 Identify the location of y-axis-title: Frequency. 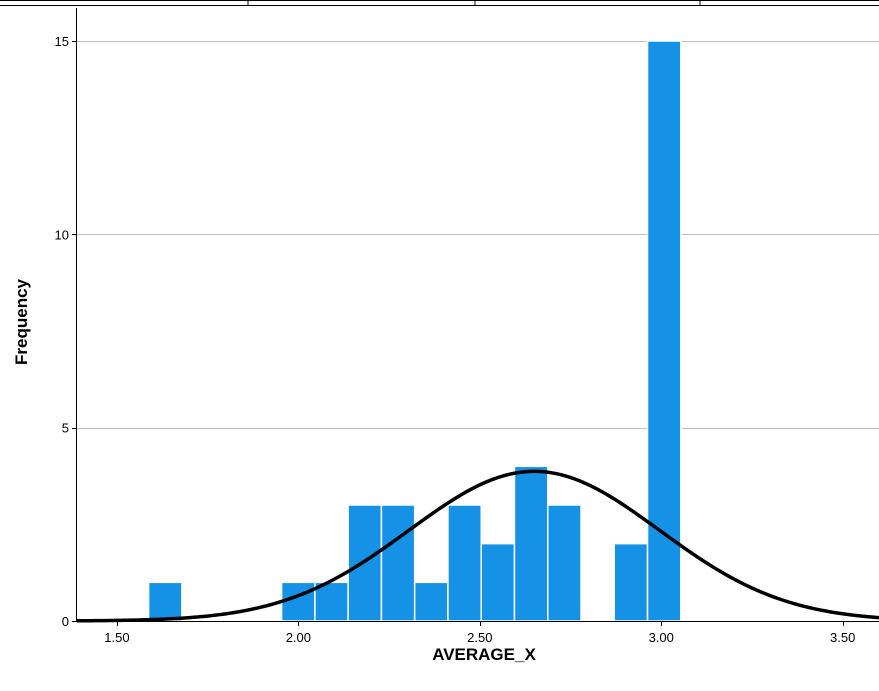
(21, 321).